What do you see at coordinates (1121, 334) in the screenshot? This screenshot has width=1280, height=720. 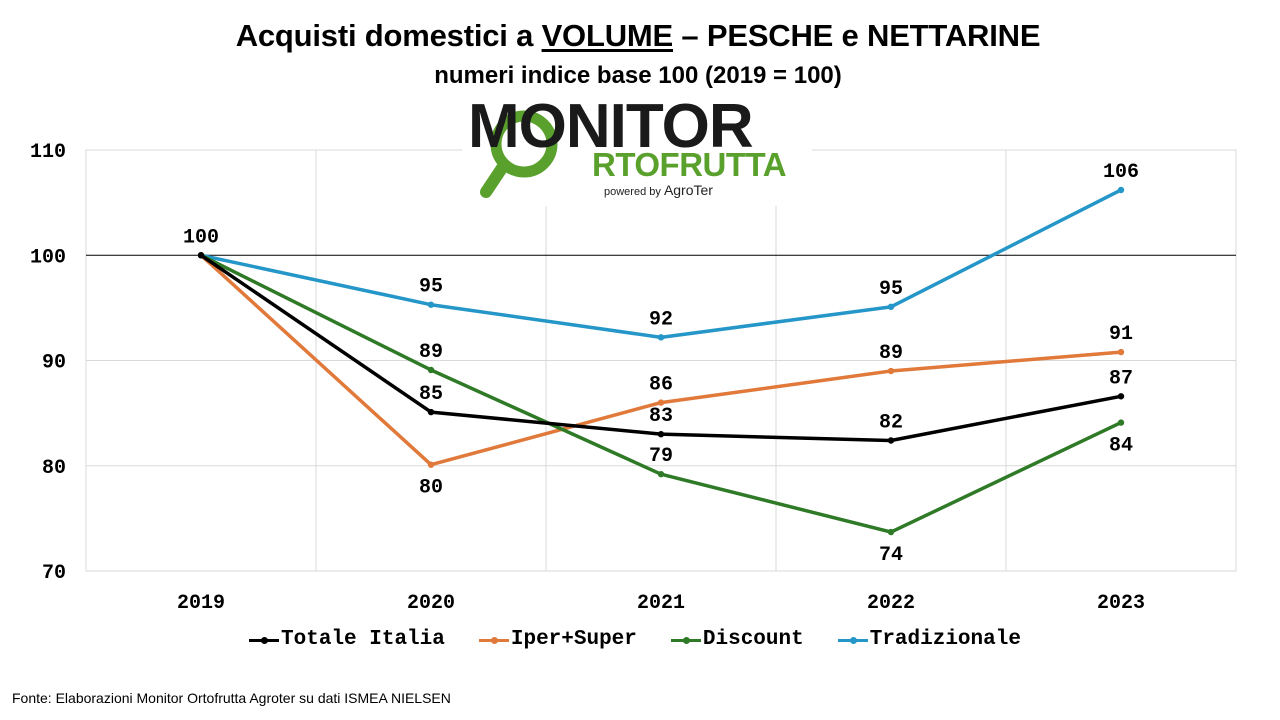 I see `data-label: 91` at bounding box center [1121, 334].